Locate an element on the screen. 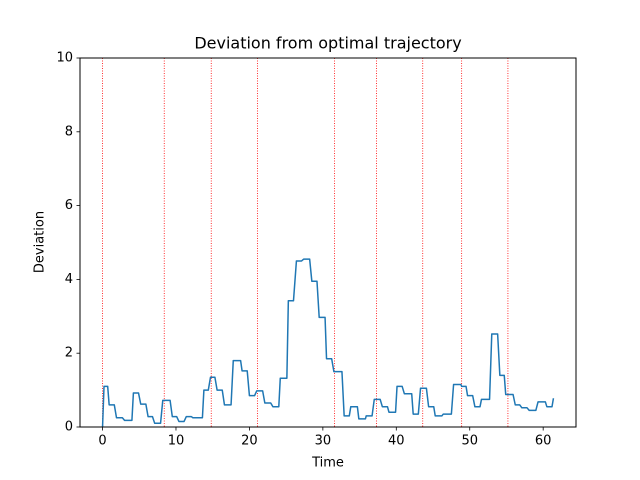  x-tick-label: 30 is located at coordinates (323, 441).